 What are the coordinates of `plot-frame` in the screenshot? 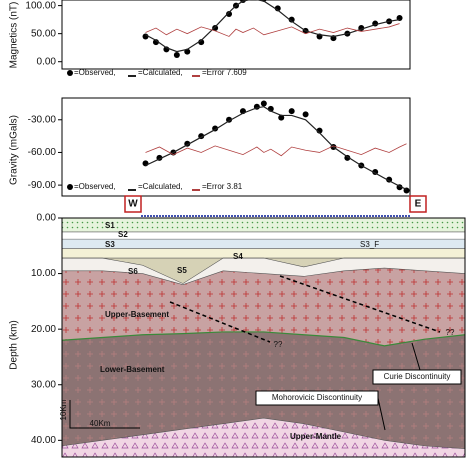 It's located at (236, 35).